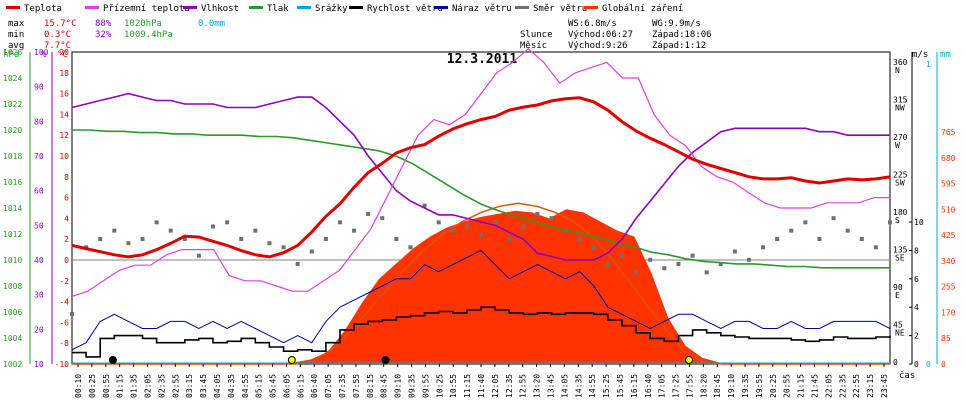  What do you see at coordinates (897, 70) in the screenshot?
I see `tick-compass: N` at bounding box center [897, 70].